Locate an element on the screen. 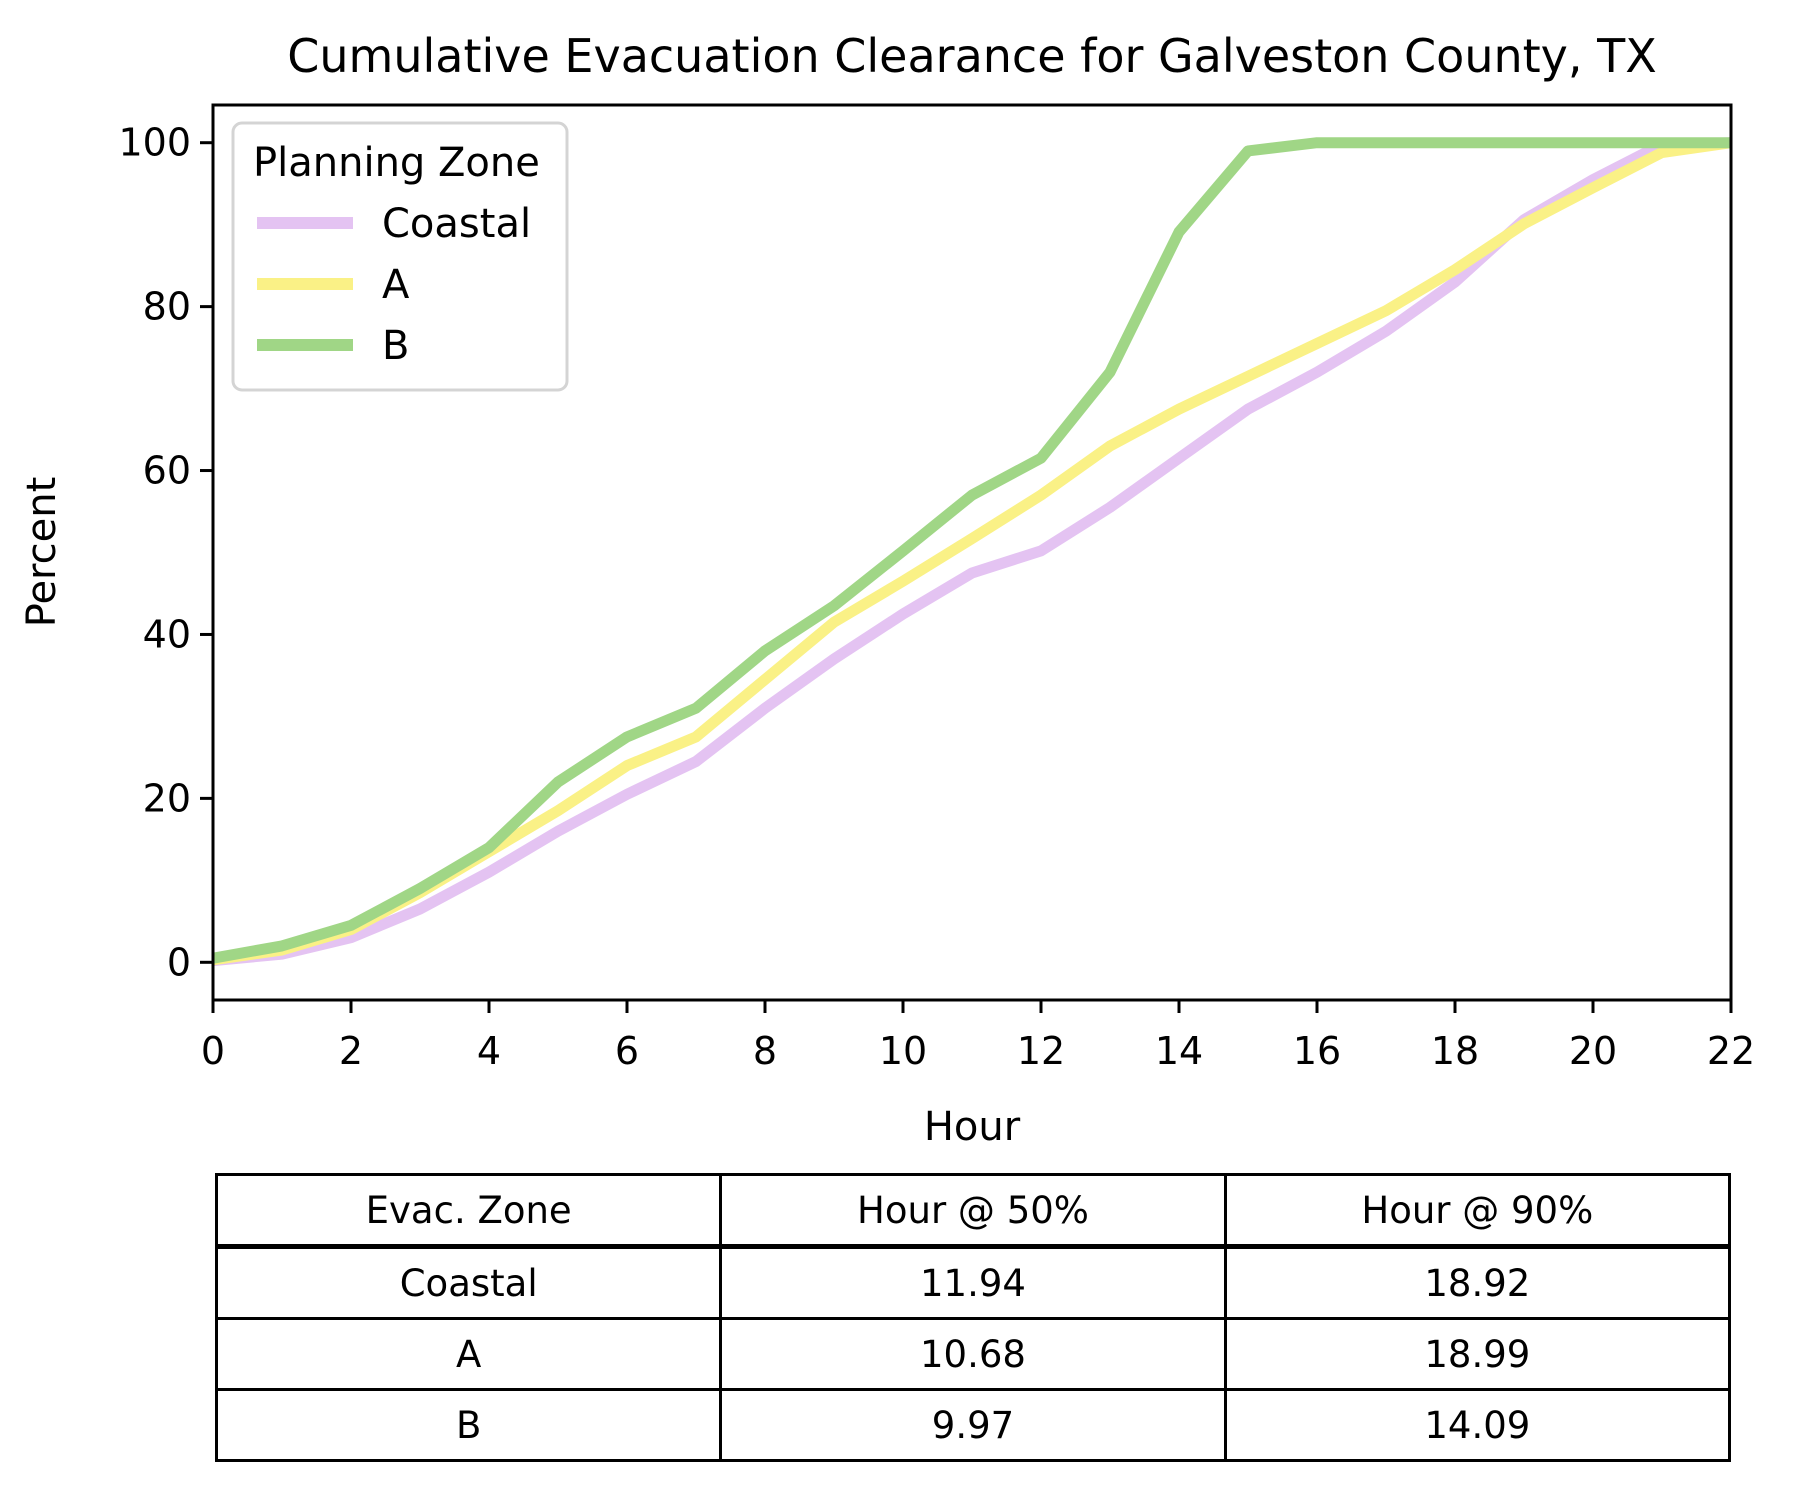  table-header: Evac. Zone Hour @ 50% Hour @ 90% is located at coordinates (973, 1211).